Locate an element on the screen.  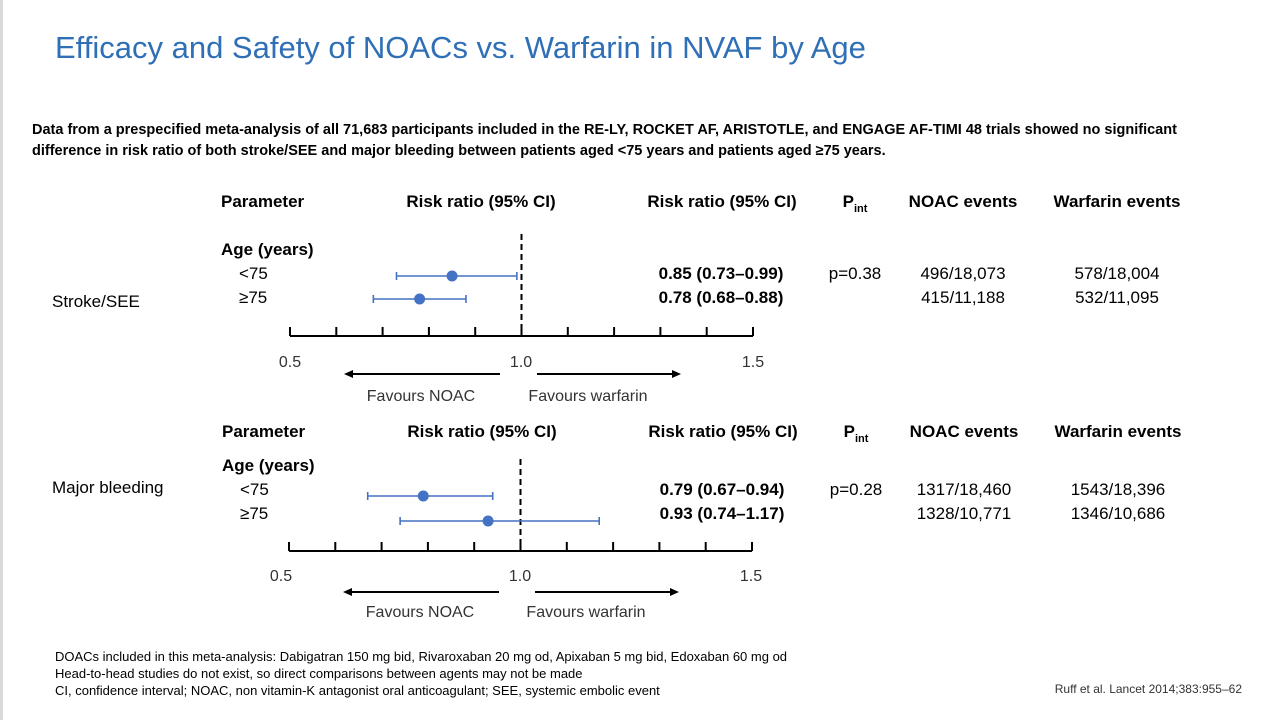
outcome-label: Major bleeding is located at coordinates (108, 487).